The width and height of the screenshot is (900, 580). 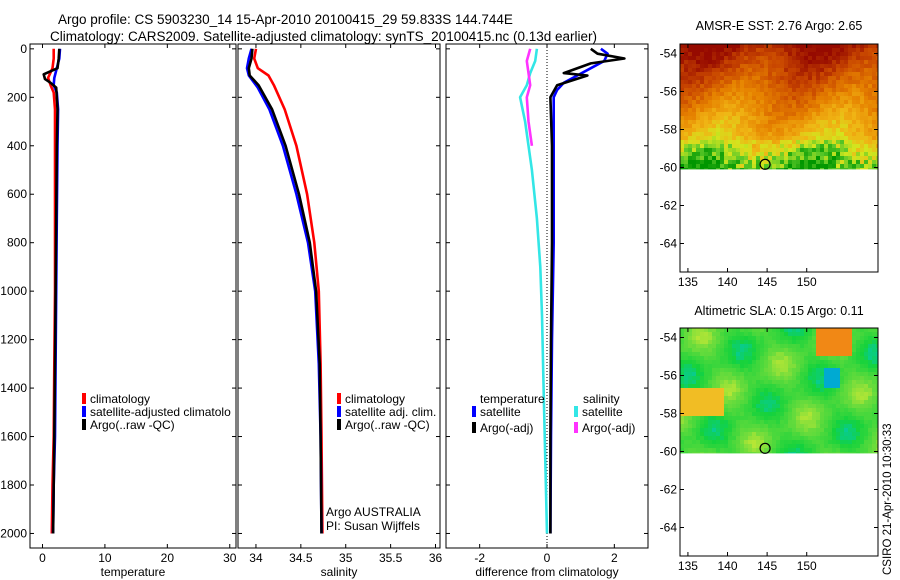 What do you see at coordinates (529, 97) in the screenshot?
I see `series-line-argo-adj--salinity` at bounding box center [529, 97].